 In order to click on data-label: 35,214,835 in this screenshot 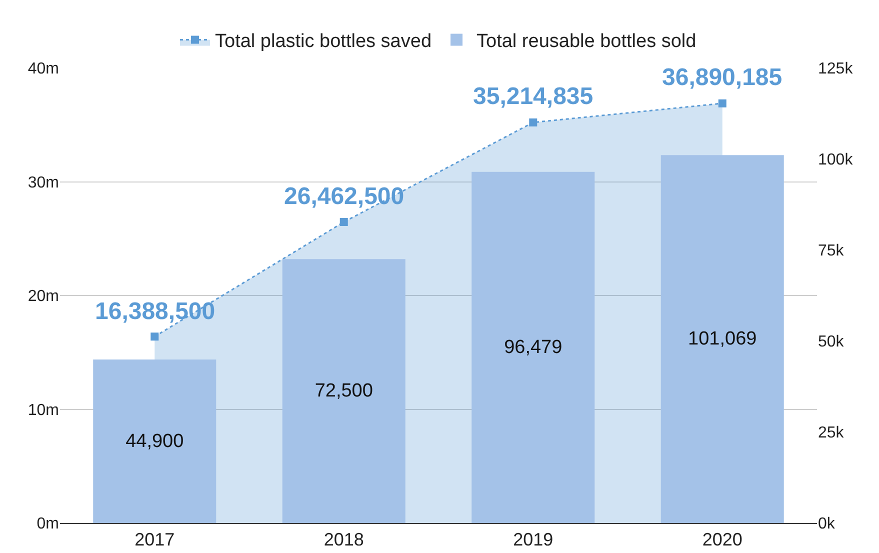, I will do `click(533, 96)`.